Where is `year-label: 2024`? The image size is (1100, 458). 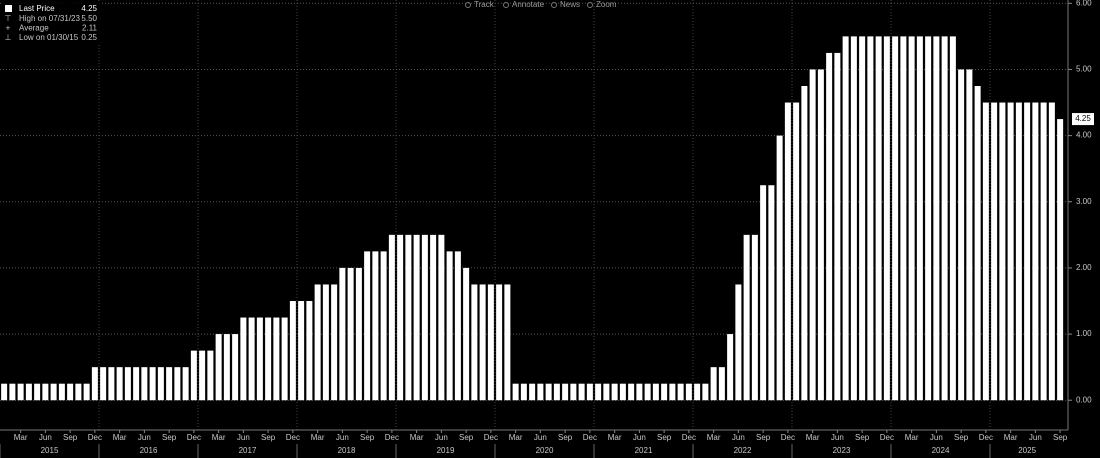 year-label: 2024 is located at coordinates (941, 450).